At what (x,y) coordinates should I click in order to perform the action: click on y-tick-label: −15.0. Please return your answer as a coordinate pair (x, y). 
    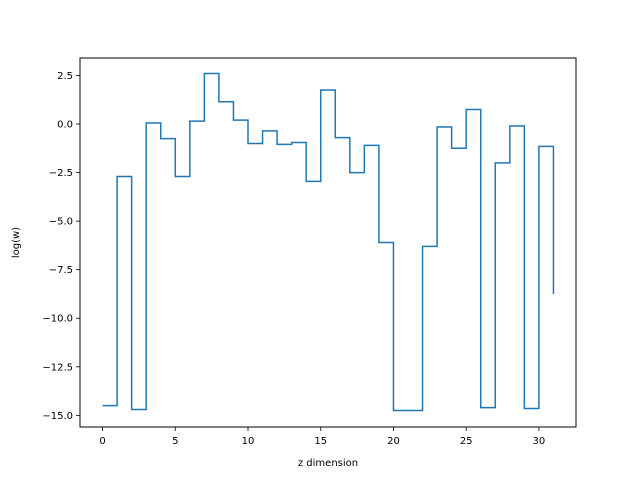
    Looking at the image, I should click on (57, 416).